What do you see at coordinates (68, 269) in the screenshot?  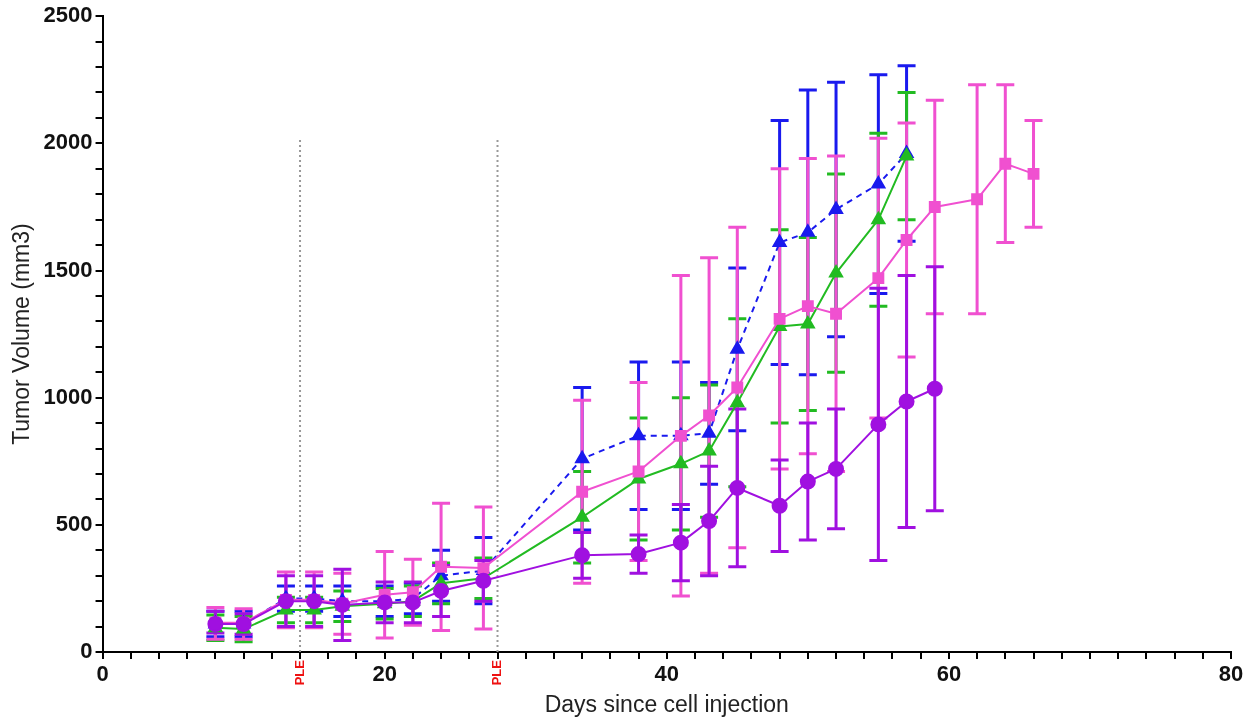 I see `y-tick-label: 1500` at bounding box center [68, 269].